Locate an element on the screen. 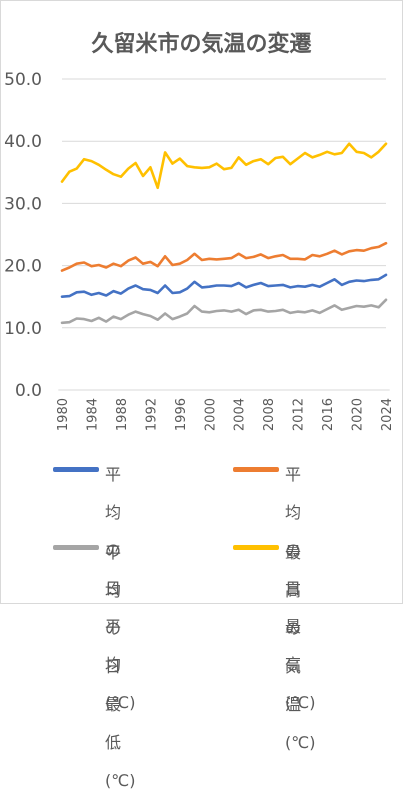  x-tick-label: 1980 is located at coordinates (63, 414).